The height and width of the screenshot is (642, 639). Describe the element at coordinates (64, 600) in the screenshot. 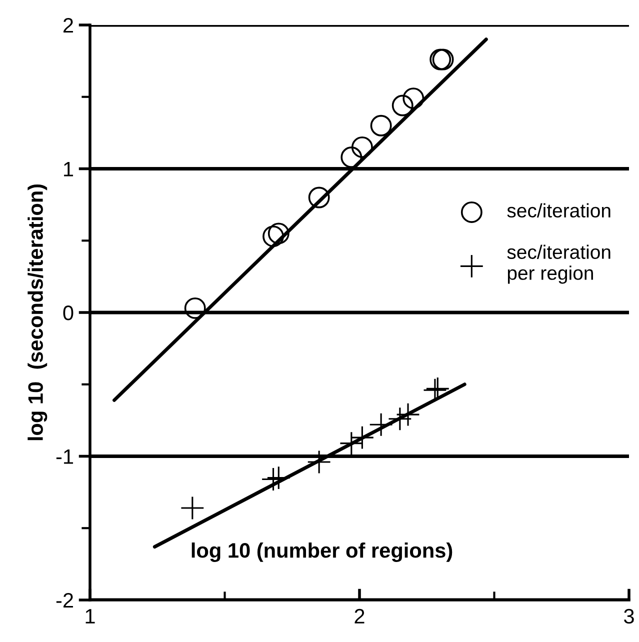

I see `y-tick-label: -2` at that location.